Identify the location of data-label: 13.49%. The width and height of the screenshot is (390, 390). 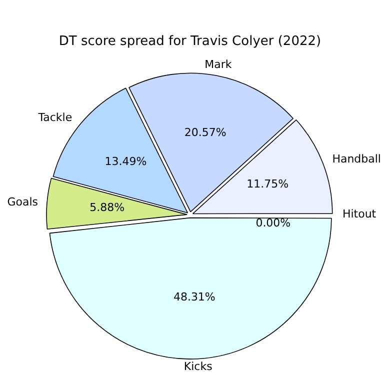
(125, 161).